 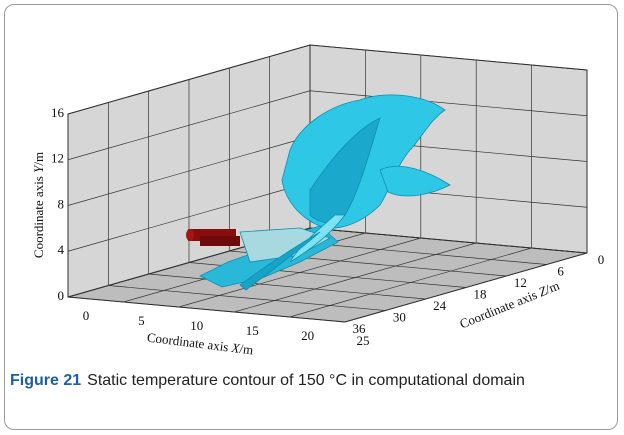 What do you see at coordinates (61, 249) in the screenshot?
I see `y-tick-label: 4` at bounding box center [61, 249].